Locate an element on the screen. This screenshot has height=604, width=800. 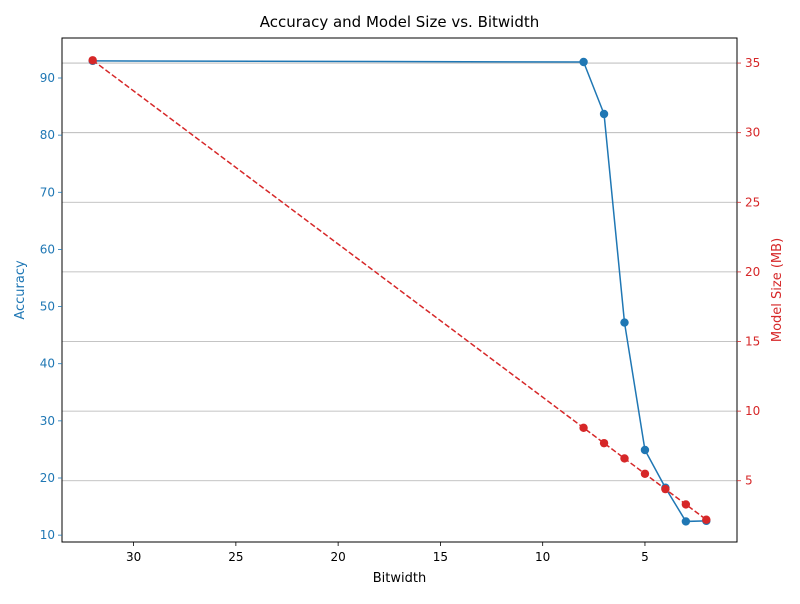
right-y-tick-label: 20 is located at coordinates (752, 272).